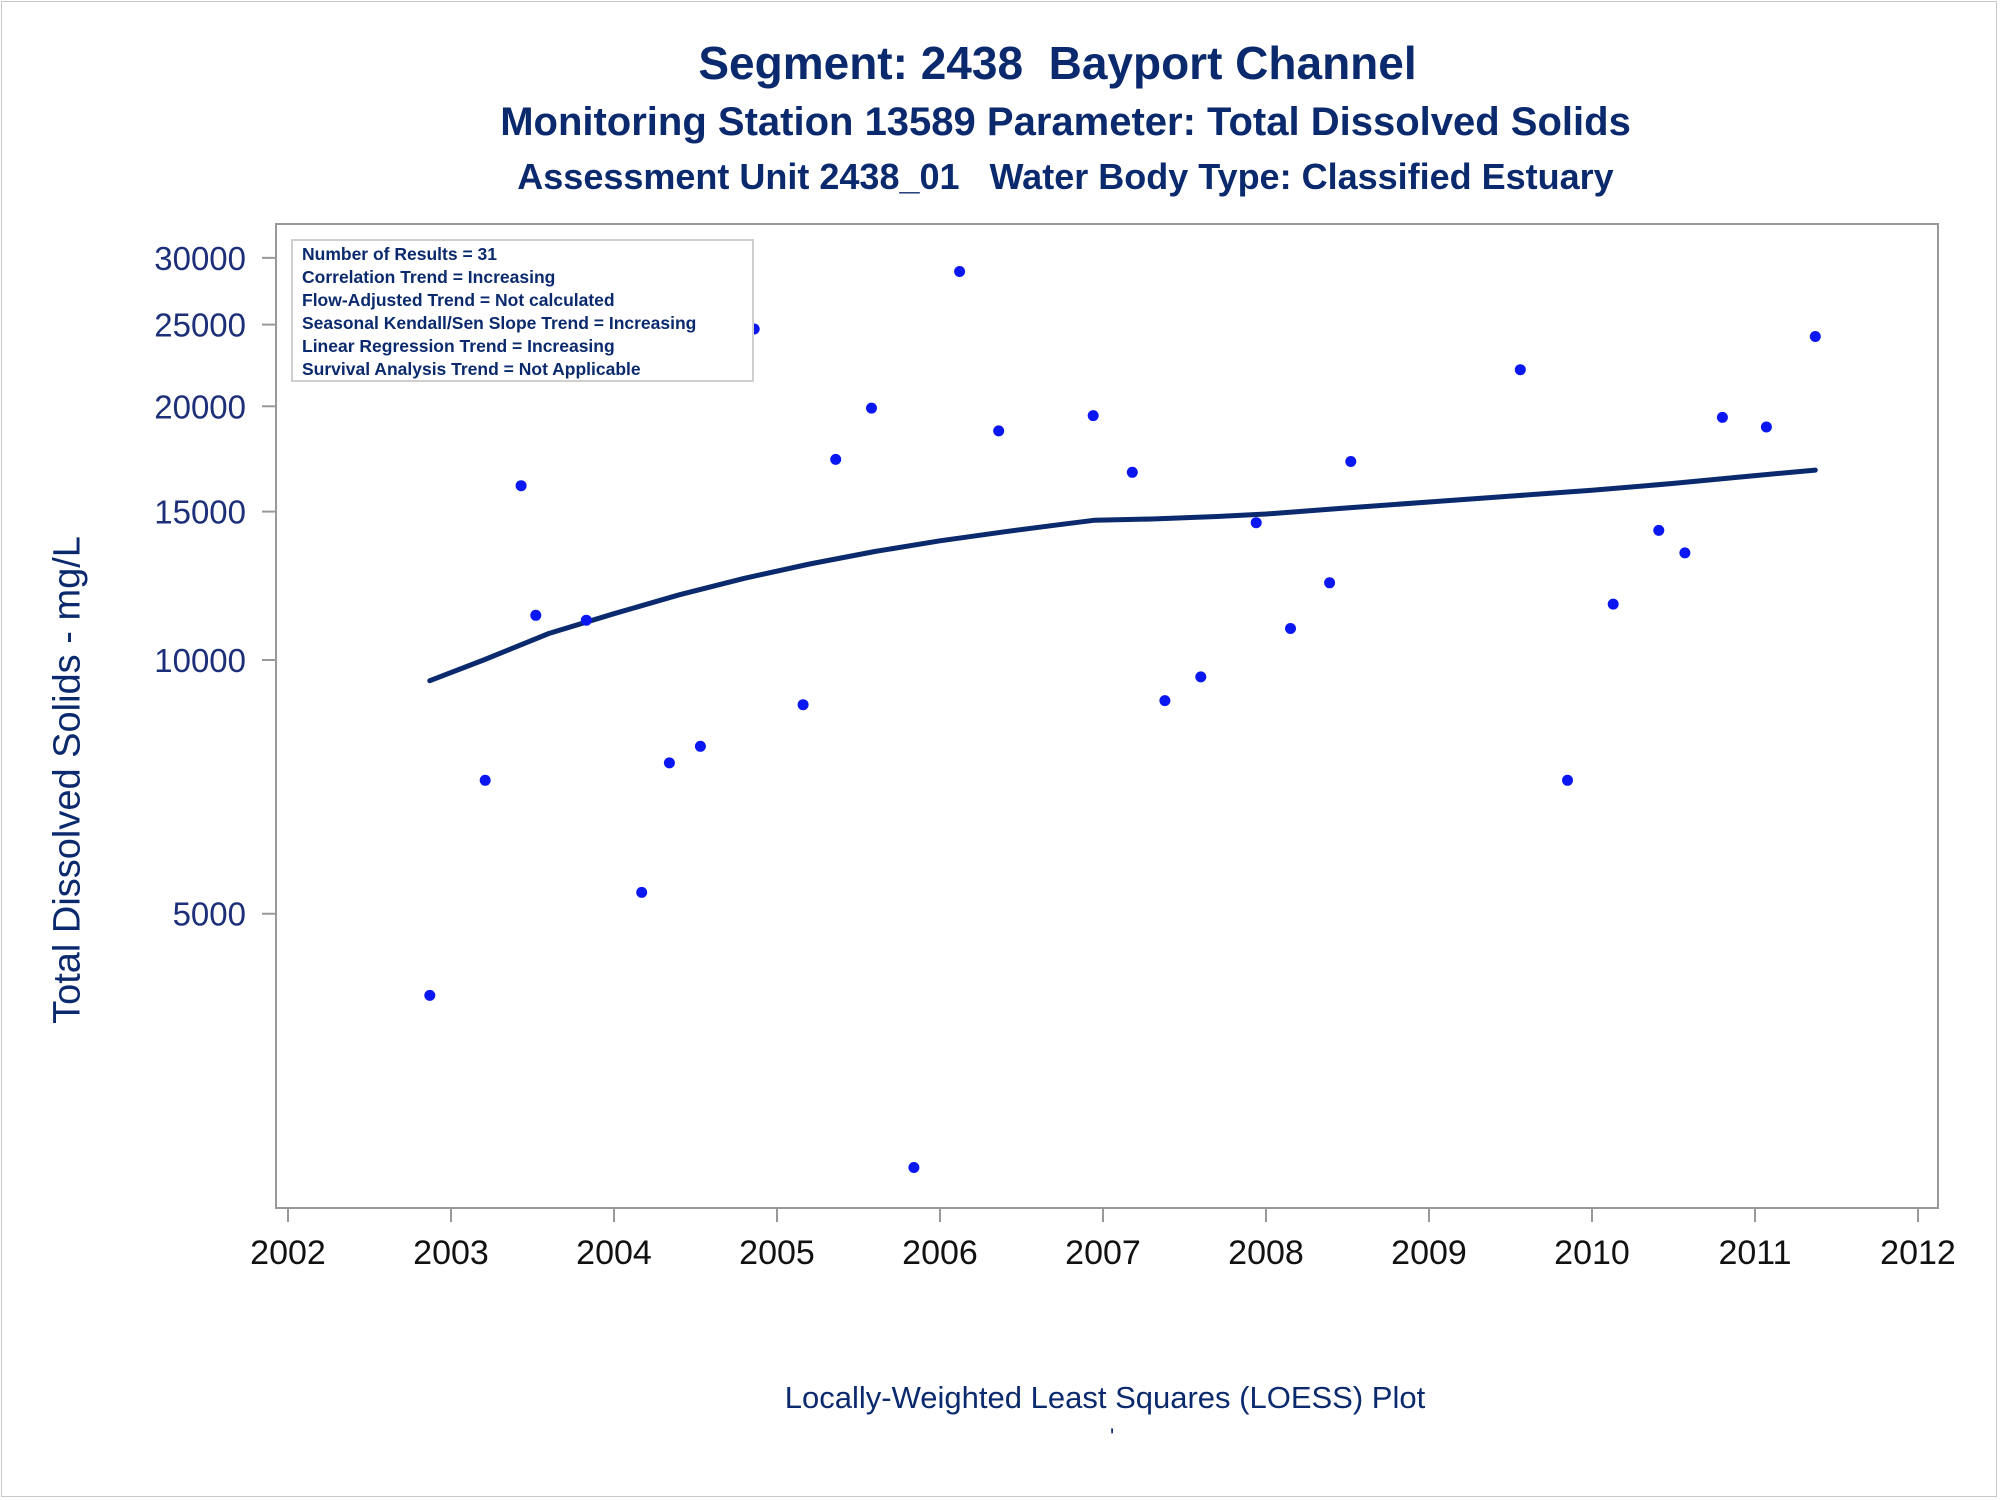 Image resolution: width=2000 pixels, height=1500 pixels. I want to click on x-tick-label: 2009, so click(1429, 1253).